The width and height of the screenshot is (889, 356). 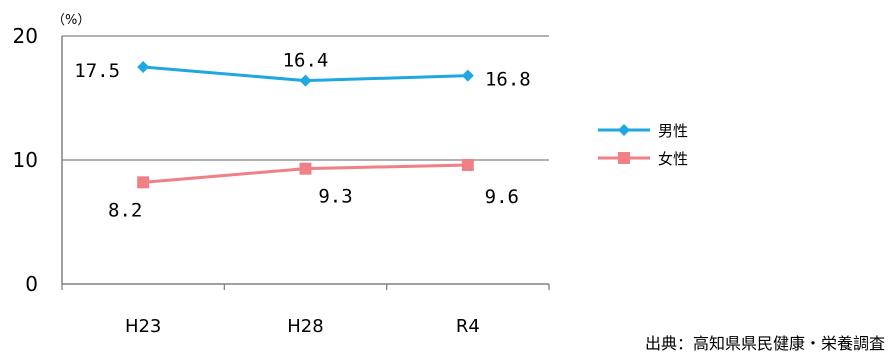 I want to click on data-label-女性-H28: 9.3, so click(x=335, y=197).